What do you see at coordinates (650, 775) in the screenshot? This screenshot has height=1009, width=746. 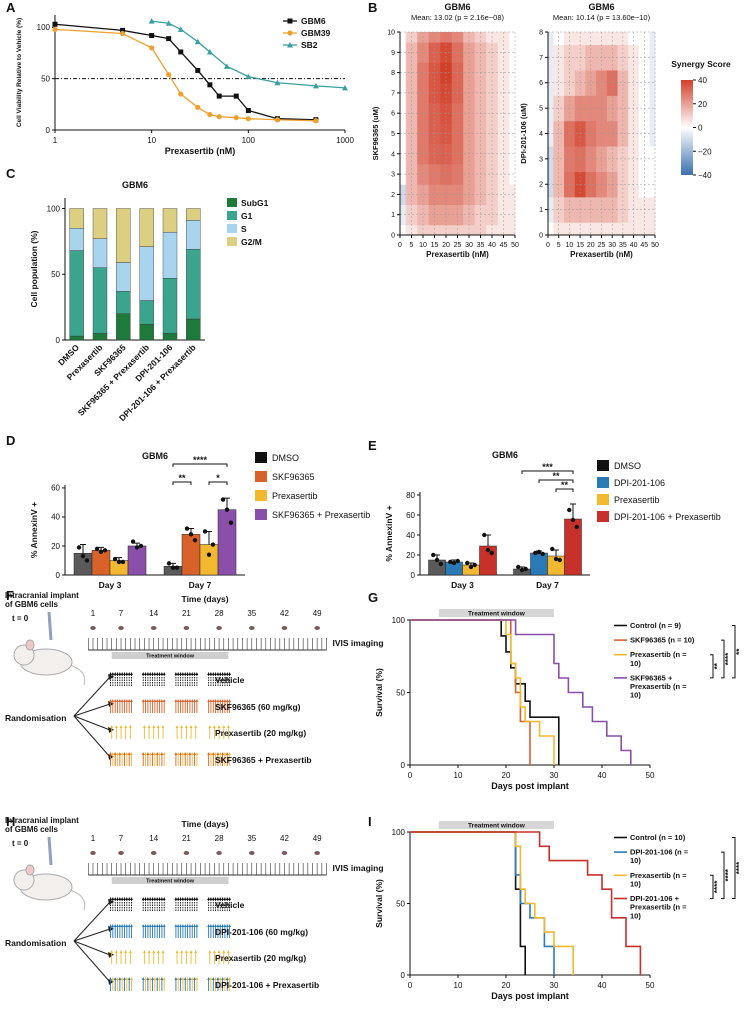 I see `x-tick-label: 50` at bounding box center [650, 775].